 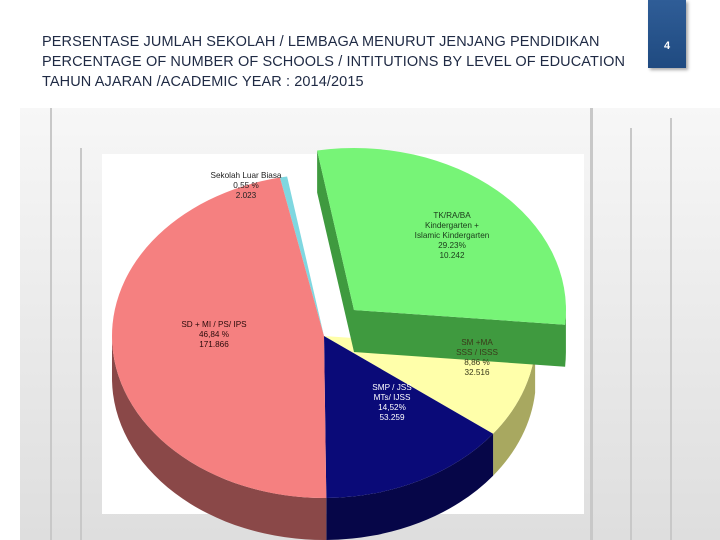 I want to click on pie-slice-slb, so click(x=301, y=256).